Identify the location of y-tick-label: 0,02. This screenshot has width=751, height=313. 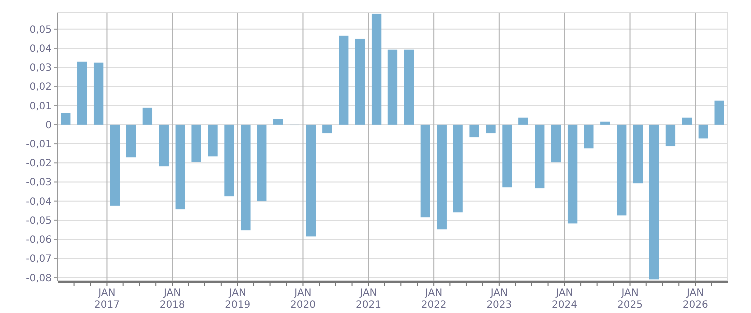
(41, 88).